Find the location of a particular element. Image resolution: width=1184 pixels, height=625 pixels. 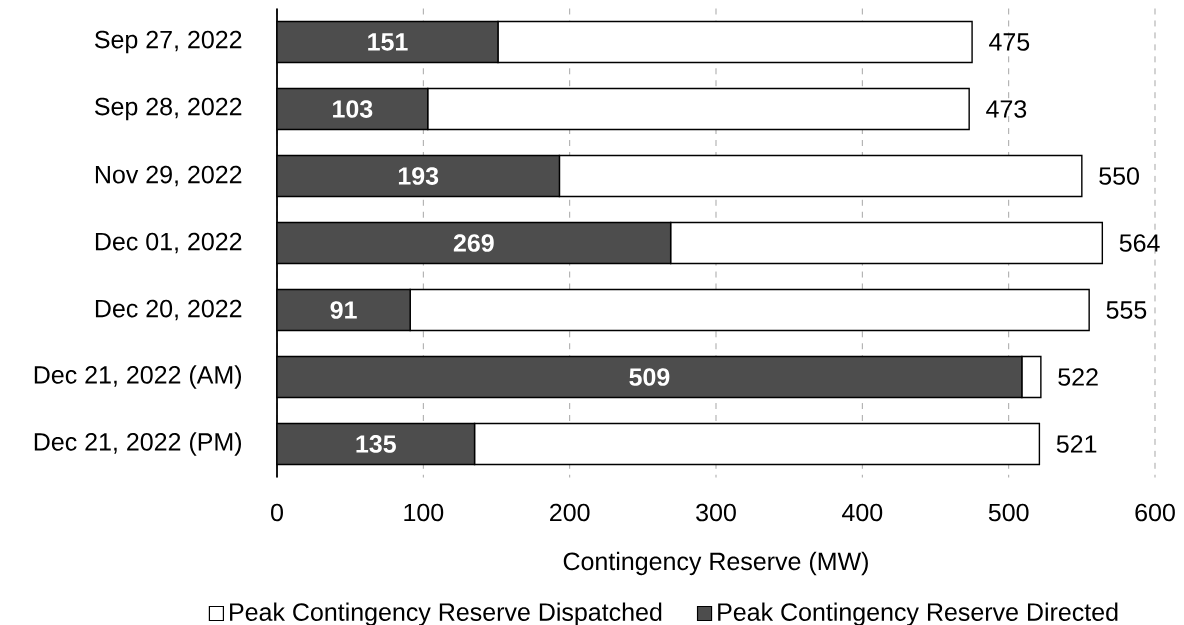

legend-label: Peak Contingency Reserve Directed is located at coordinates (918, 613).